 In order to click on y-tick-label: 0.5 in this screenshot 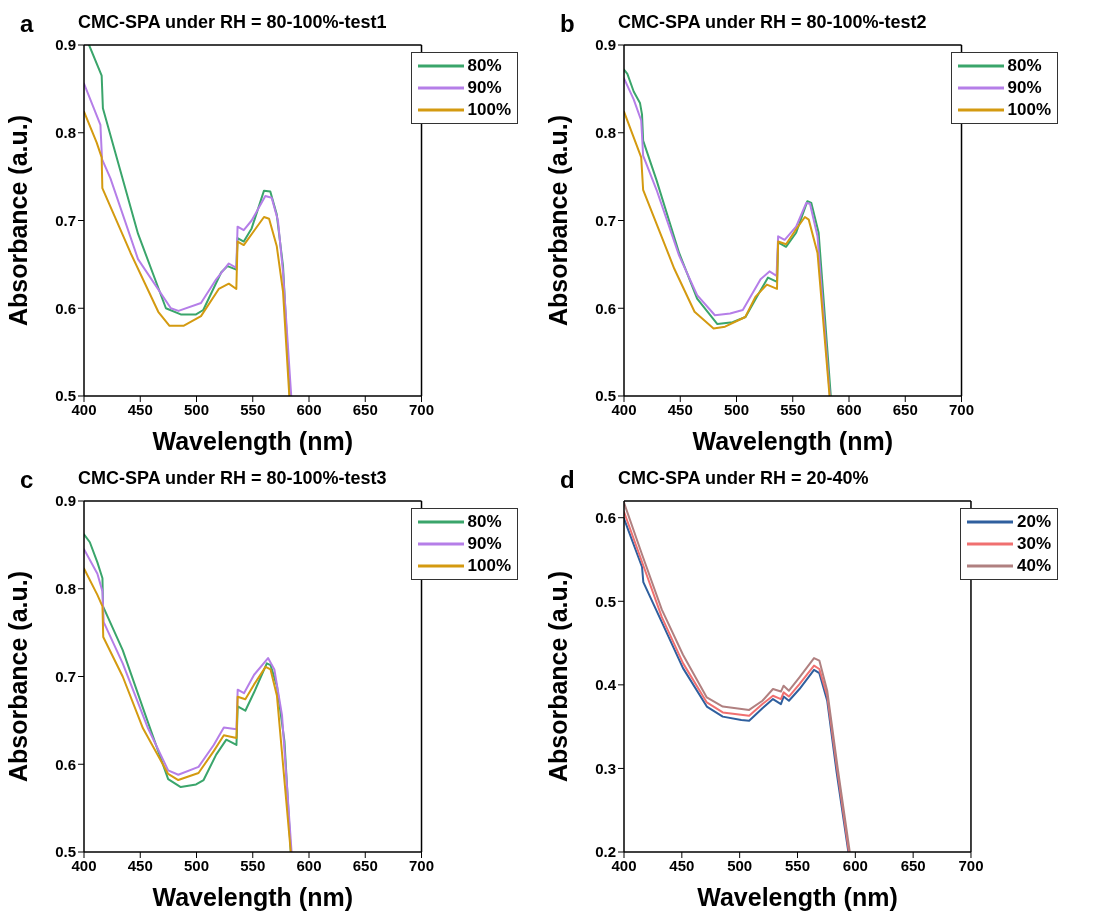, I will do `click(605, 601)`.